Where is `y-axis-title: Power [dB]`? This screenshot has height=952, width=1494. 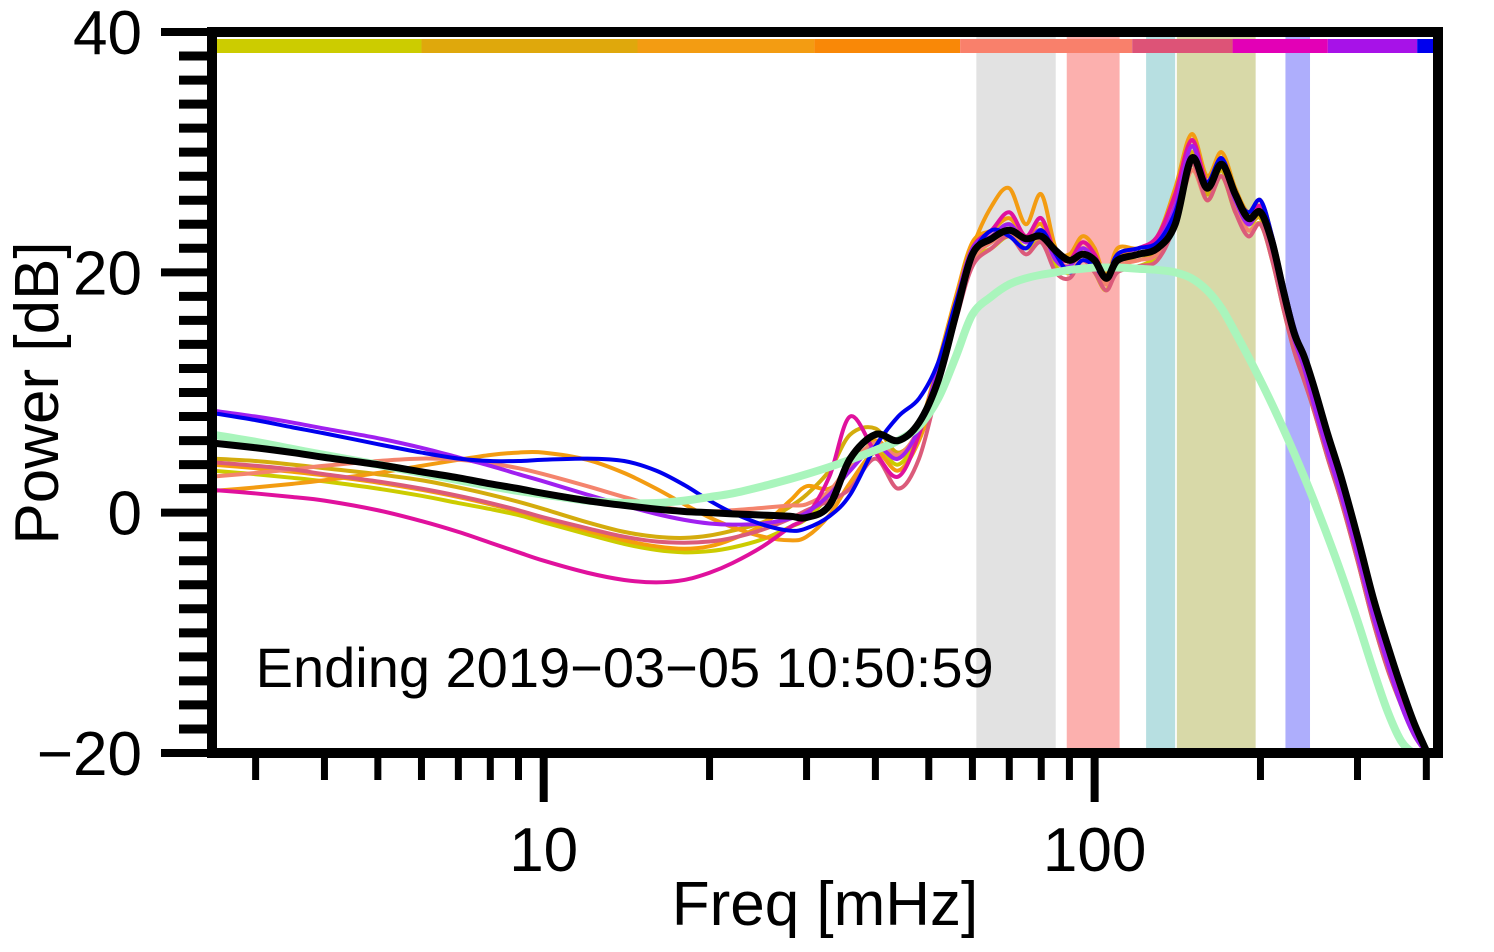
y-axis-title: Power [dB] is located at coordinates (37, 392).